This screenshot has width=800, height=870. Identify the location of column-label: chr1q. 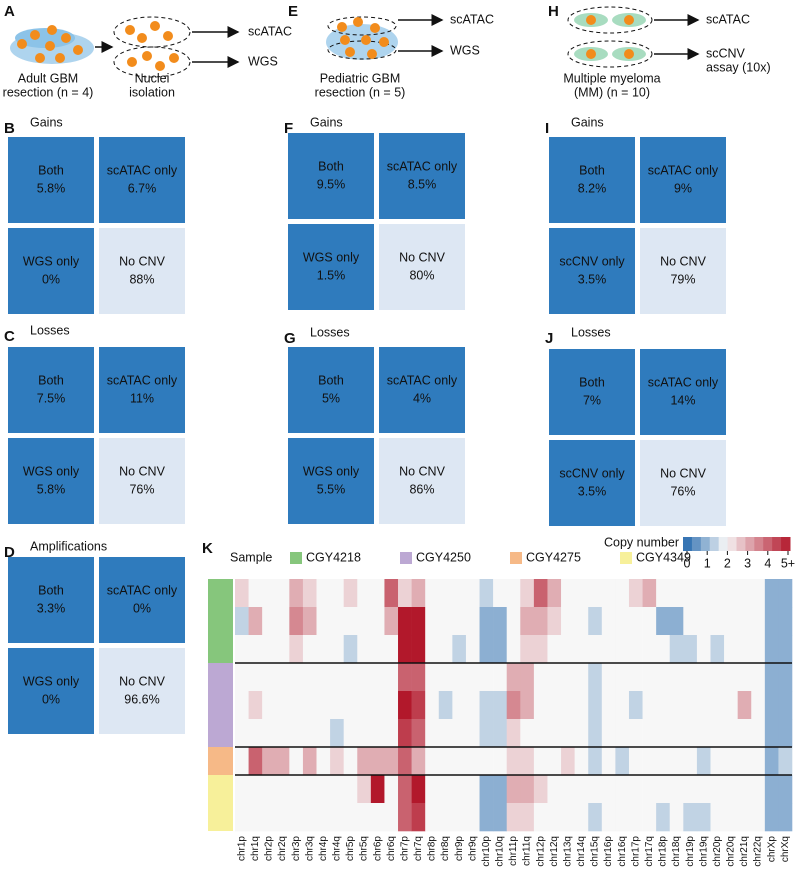
(255, 848).